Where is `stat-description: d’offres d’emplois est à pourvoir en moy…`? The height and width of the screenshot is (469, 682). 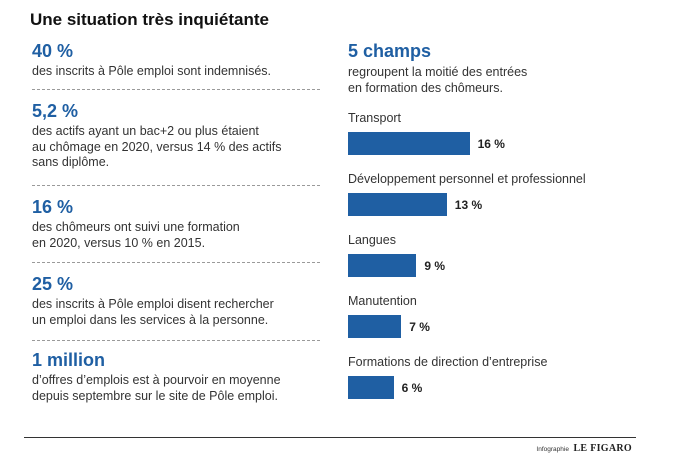
stat-description: d’offres d’emplois est à pourvoir en moy… is located at coordinates (156, 388).